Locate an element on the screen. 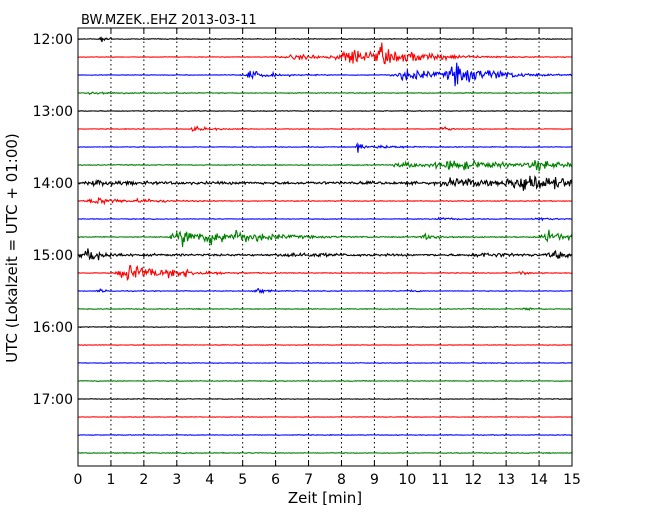  x-tick-label: 6 is located at coordinates (275, 480).